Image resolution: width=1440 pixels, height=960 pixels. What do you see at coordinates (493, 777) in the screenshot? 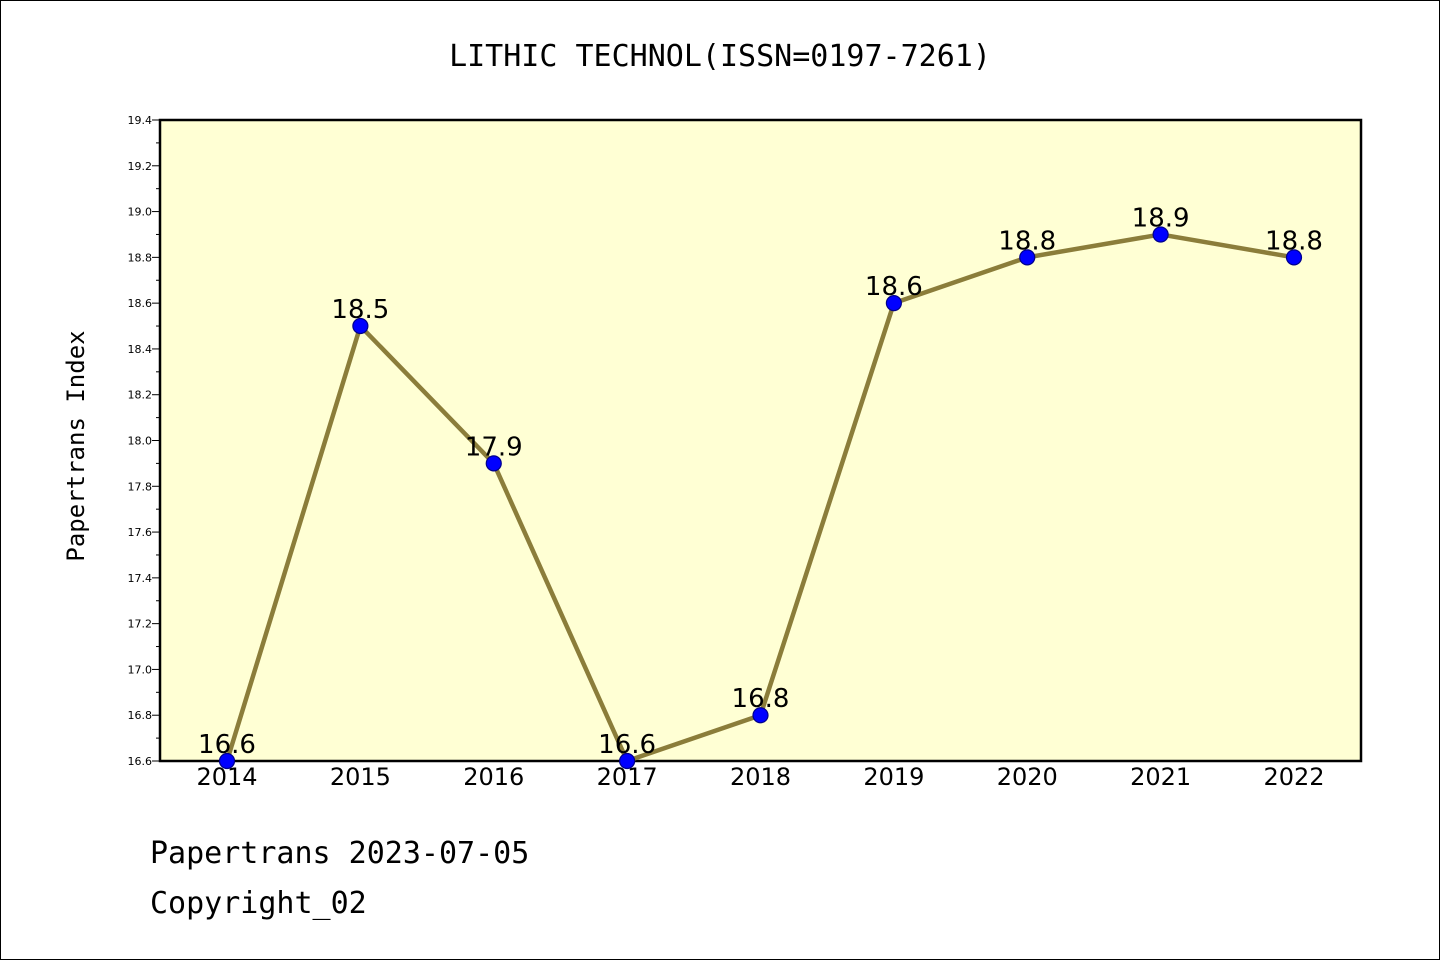
I see `x-tick-label: 2016` at bounding box center [493, 777].